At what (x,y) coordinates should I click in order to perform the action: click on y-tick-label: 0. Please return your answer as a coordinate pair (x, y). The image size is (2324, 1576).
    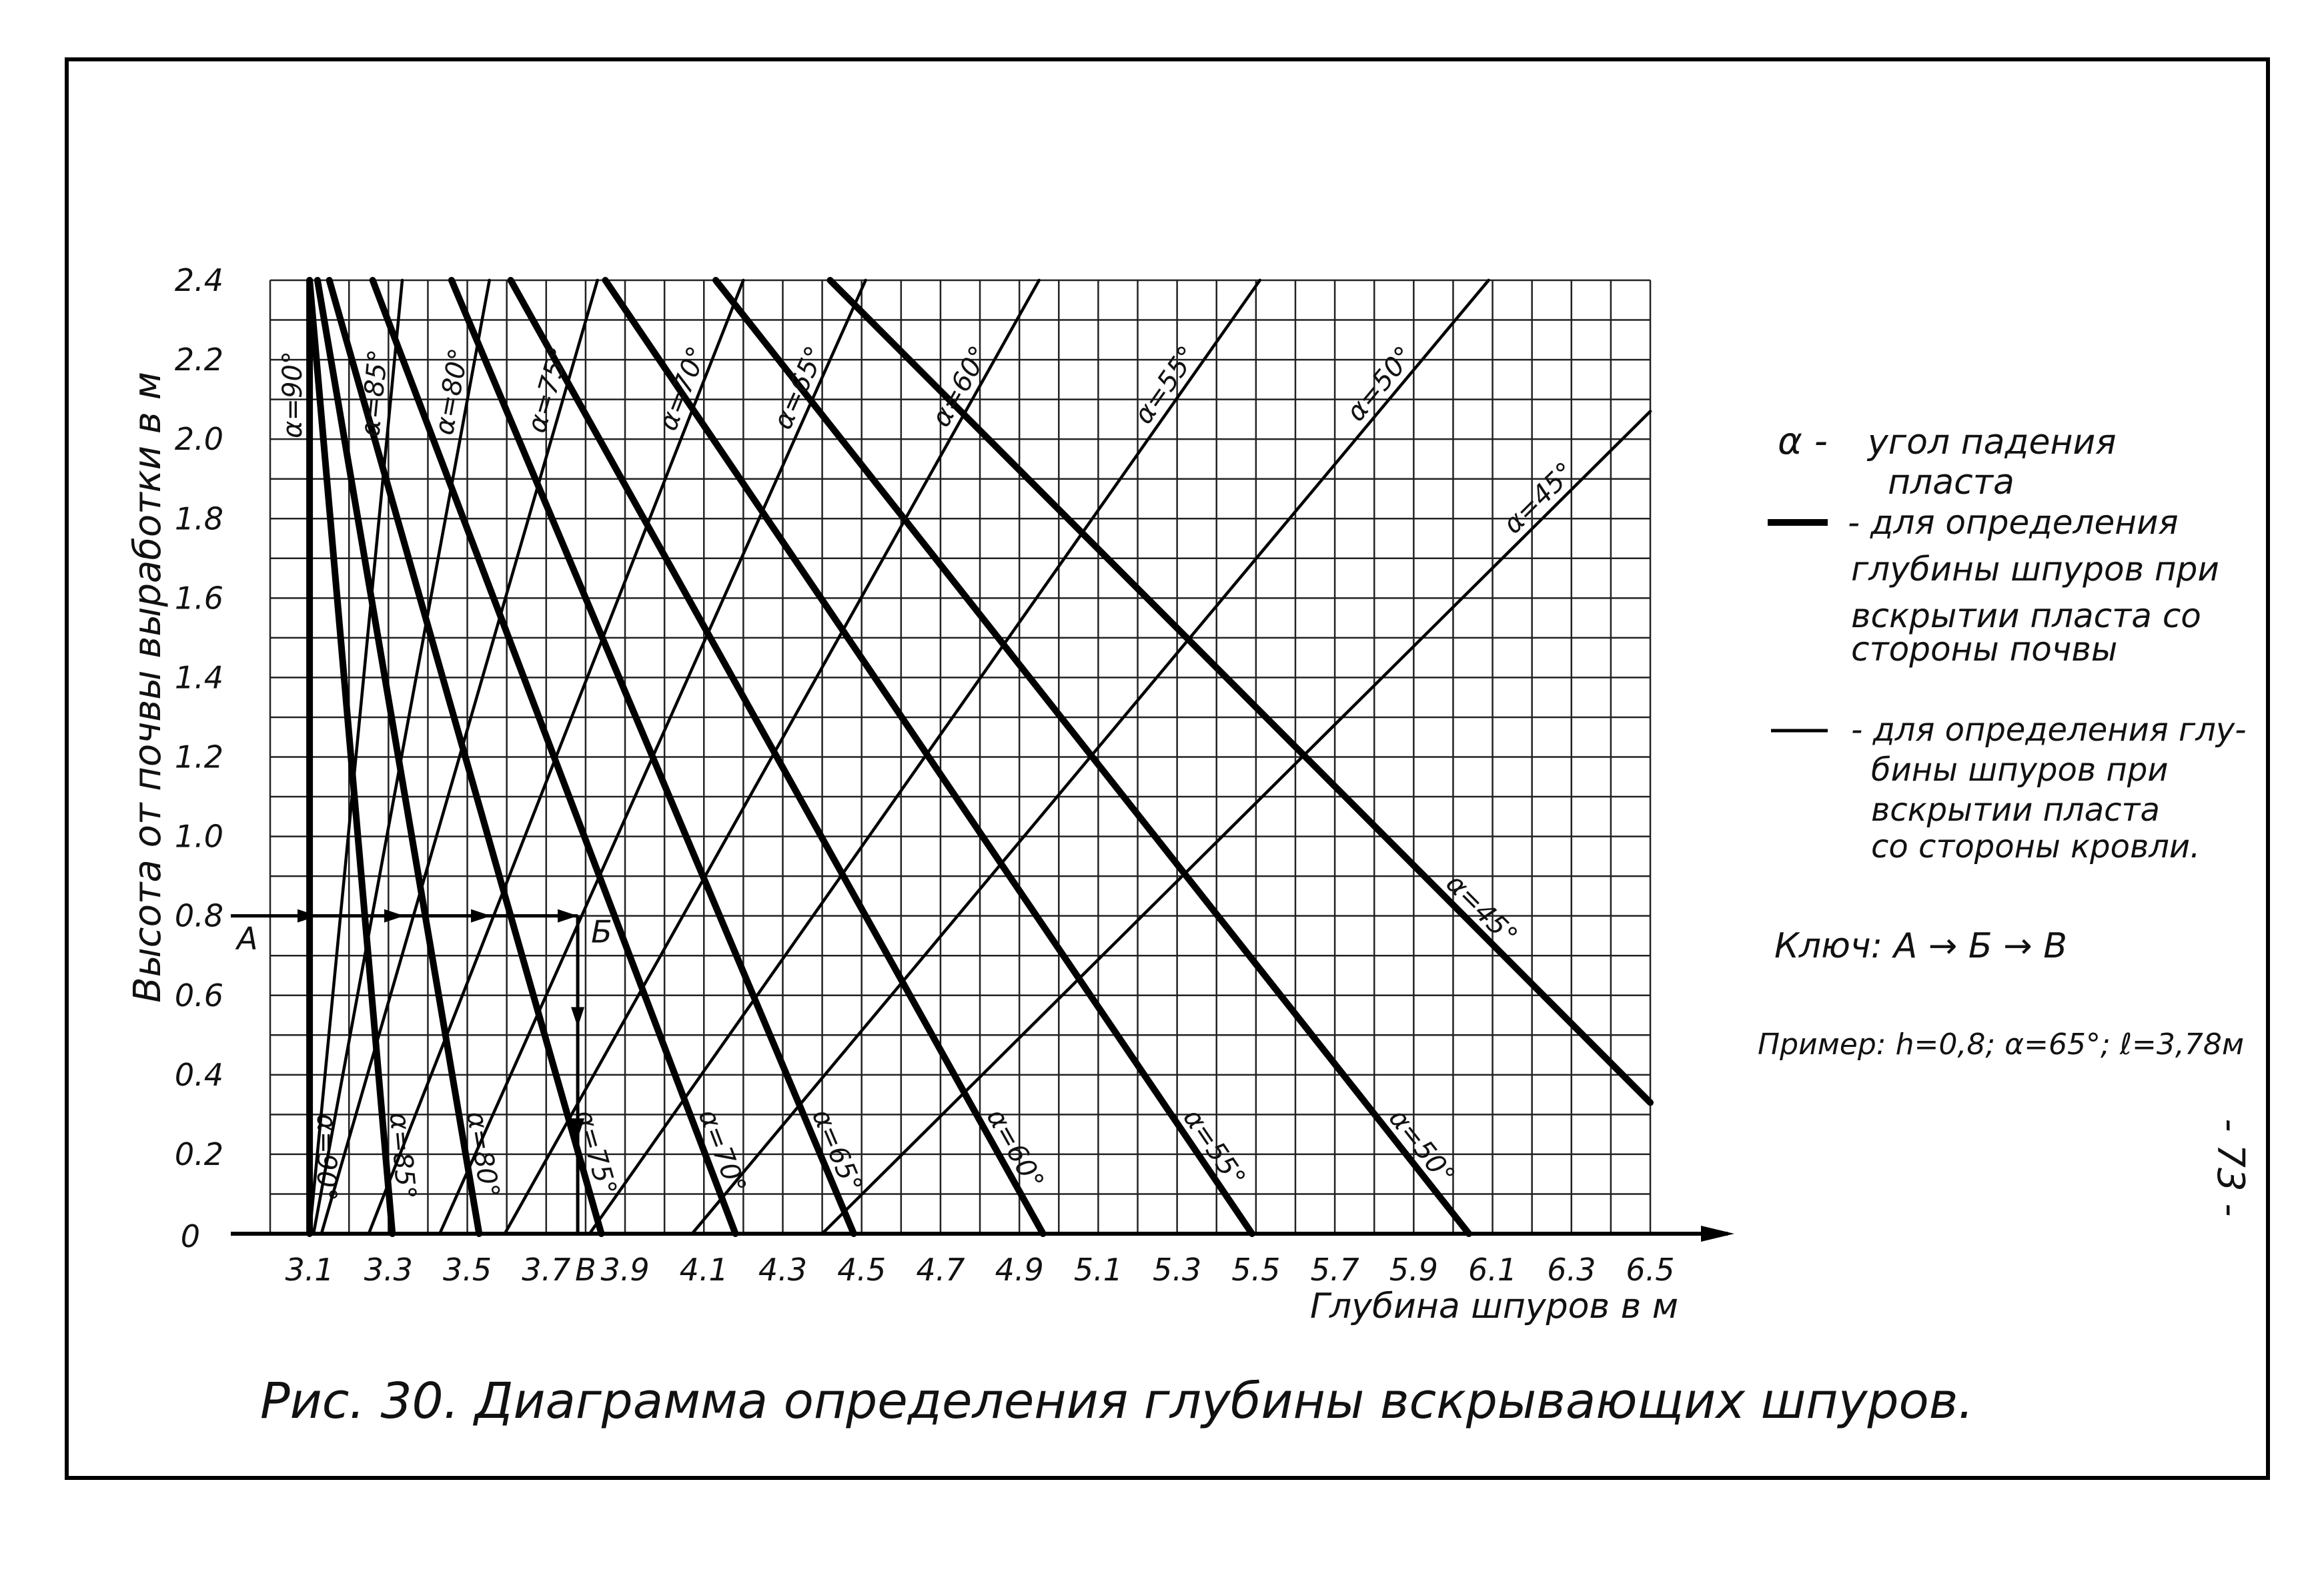
    Looking at the image, I should click on (190, 1236).